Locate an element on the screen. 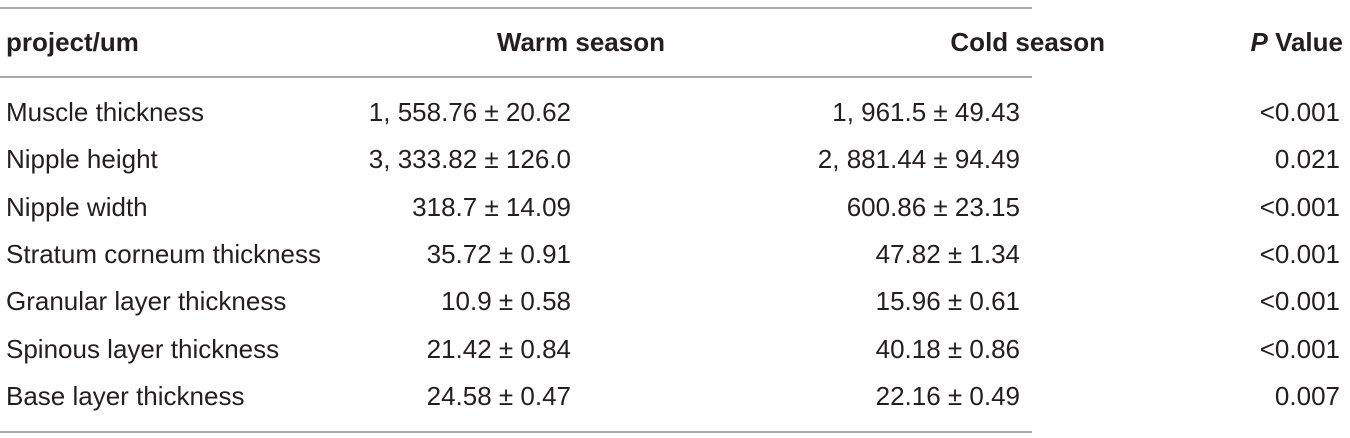 Image resolution: width=1350 pixels, height=438 pixels. cell: 1, 961.5 ± 49.43 is located at coordinates (926, 112).